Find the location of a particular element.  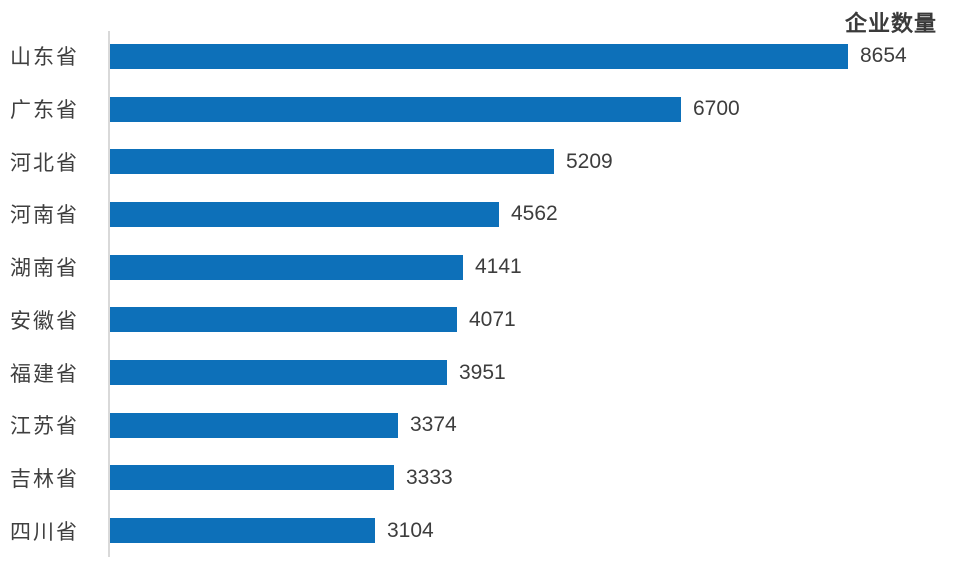

category-label: 四川省 is located at coordinates (44, 532).